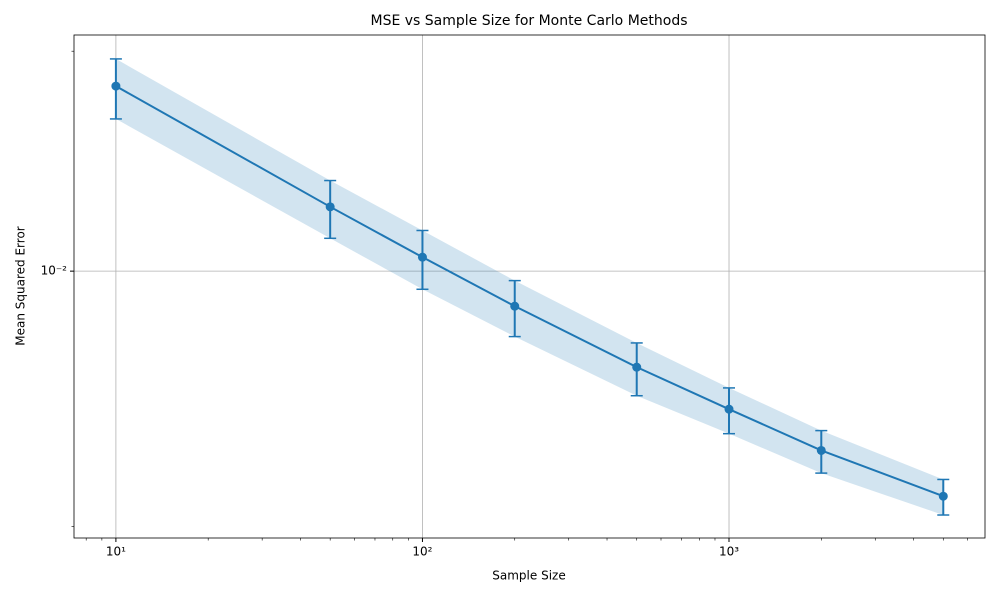  What do you see at coordinates (729, 552) in the screenshot?
I see `x-tick-label: 10³` at bounding box center [729, 552].